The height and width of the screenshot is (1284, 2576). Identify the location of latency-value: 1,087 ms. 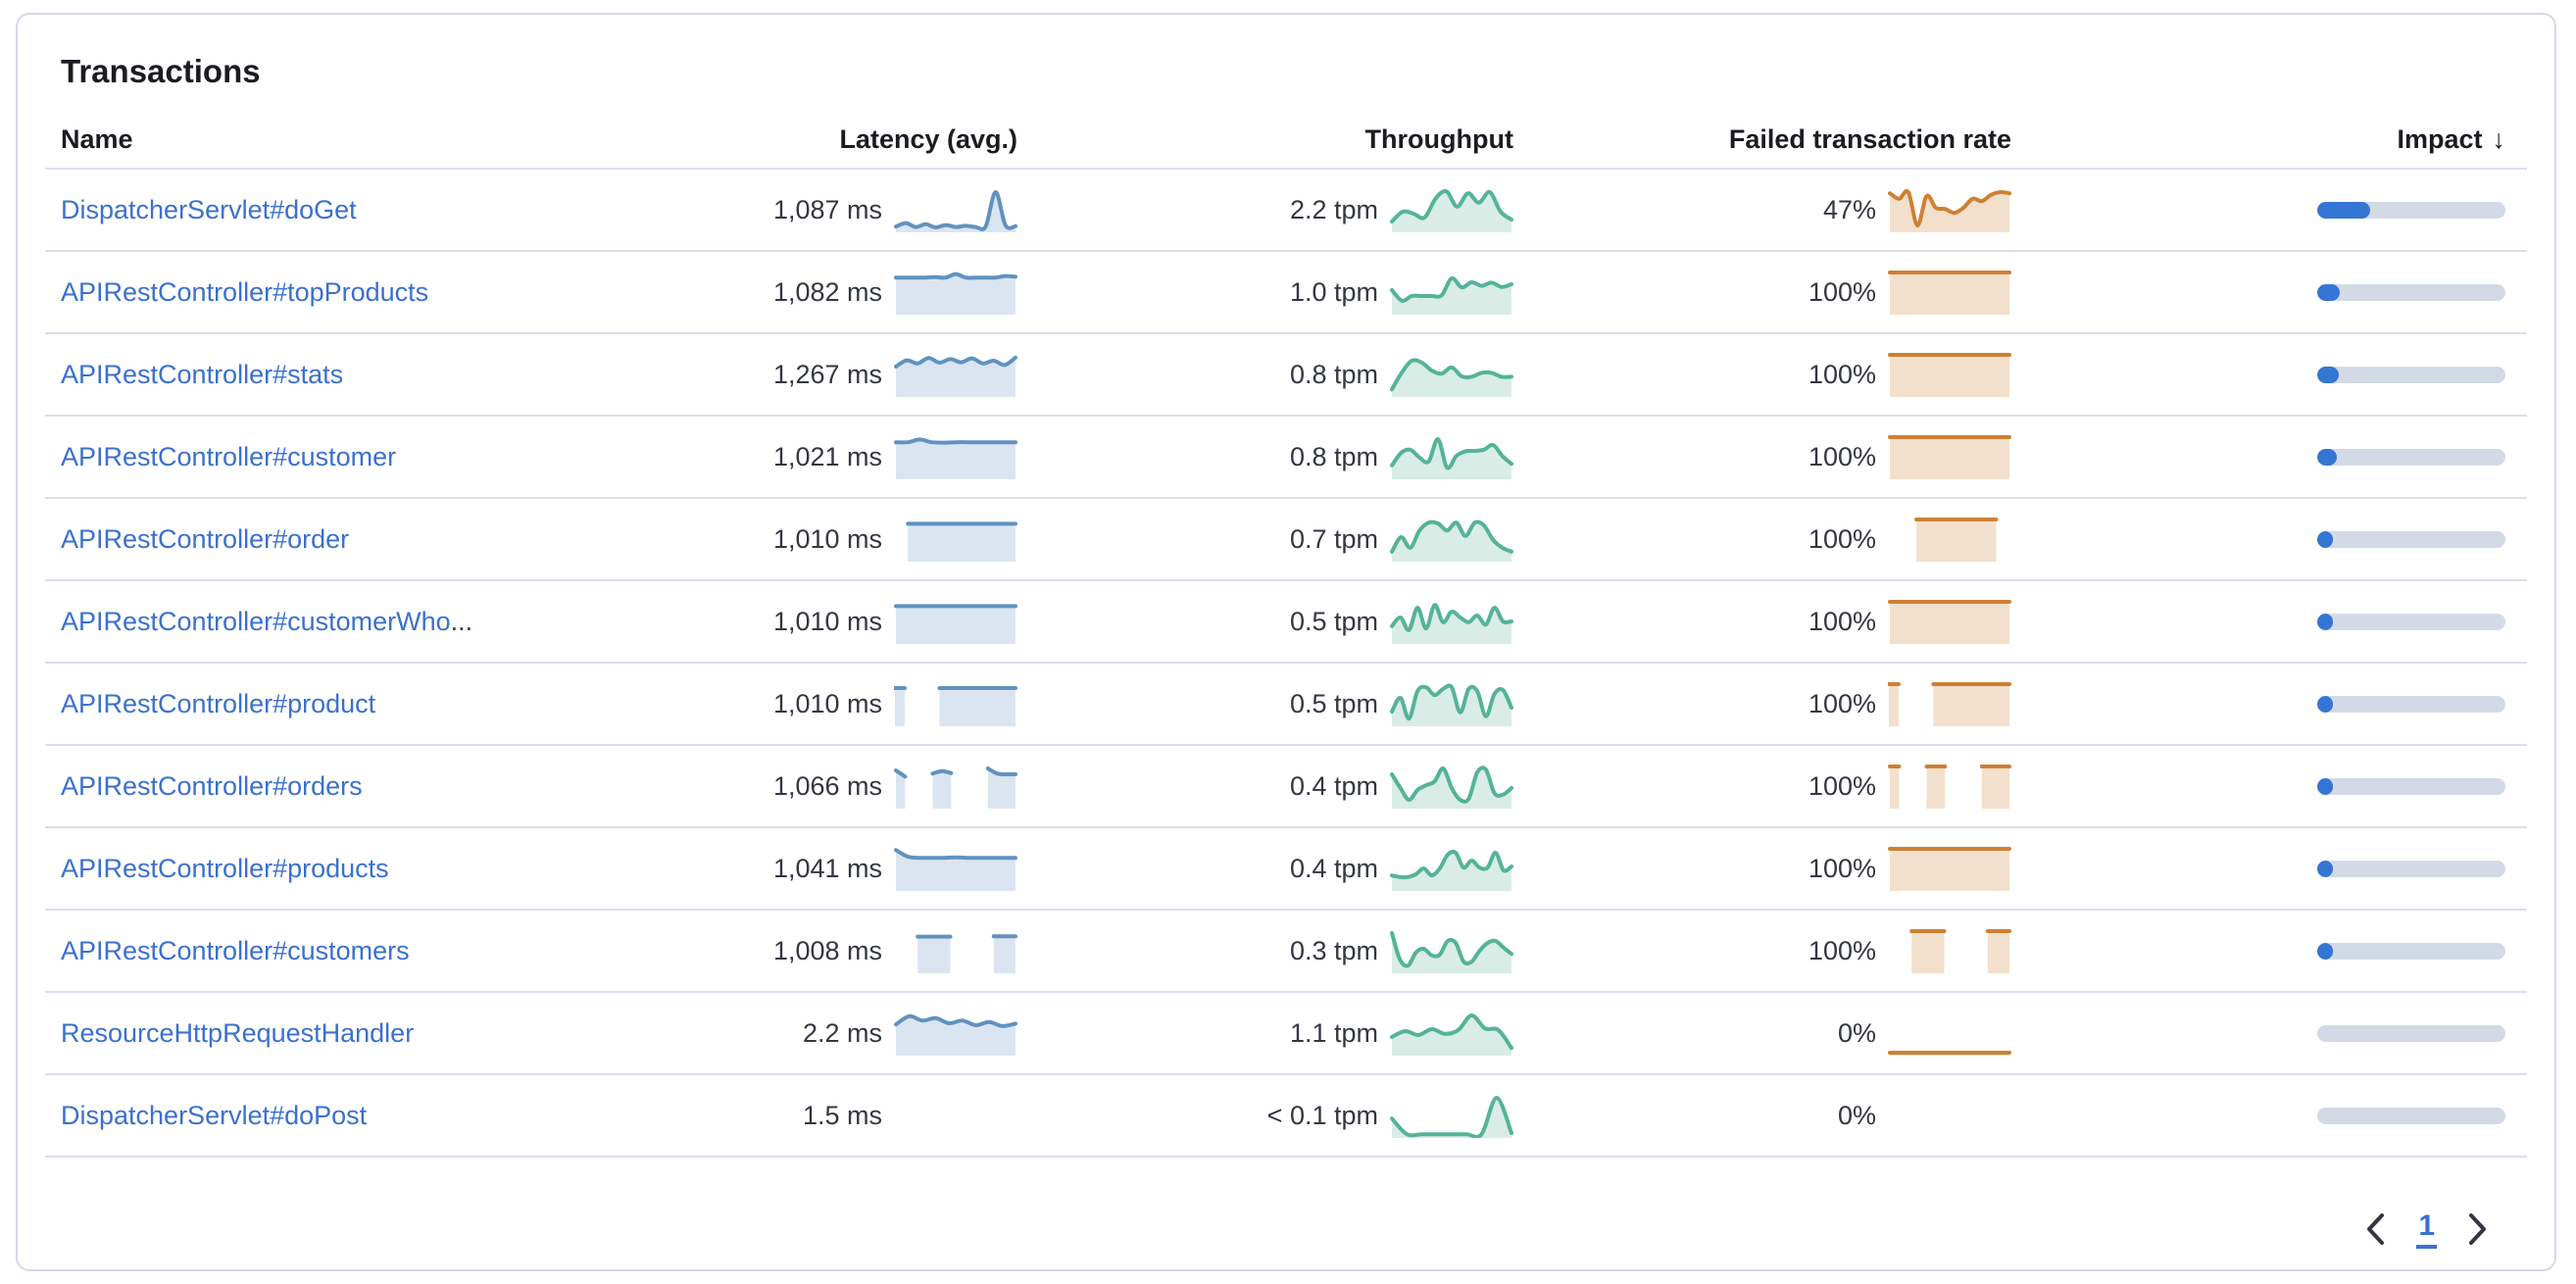
(827, 209).